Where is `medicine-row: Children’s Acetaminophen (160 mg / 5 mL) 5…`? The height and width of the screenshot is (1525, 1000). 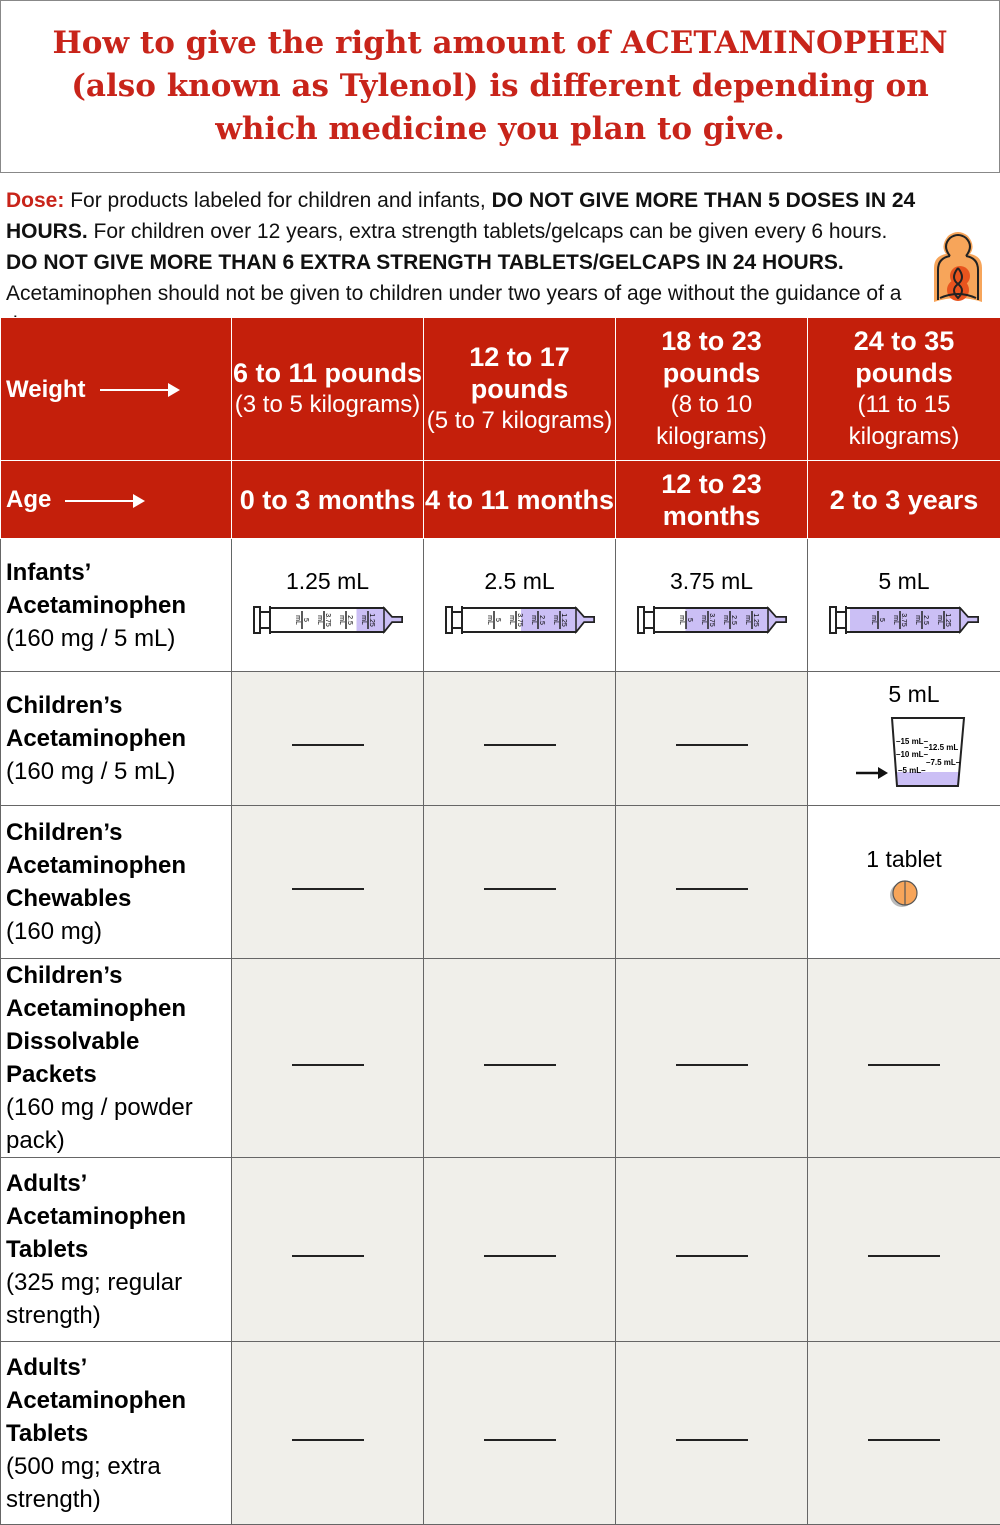
medicine-row: Children’s Acetaminophen (160 mg / 5 mL) 5… is located at coordinates (500, 739).